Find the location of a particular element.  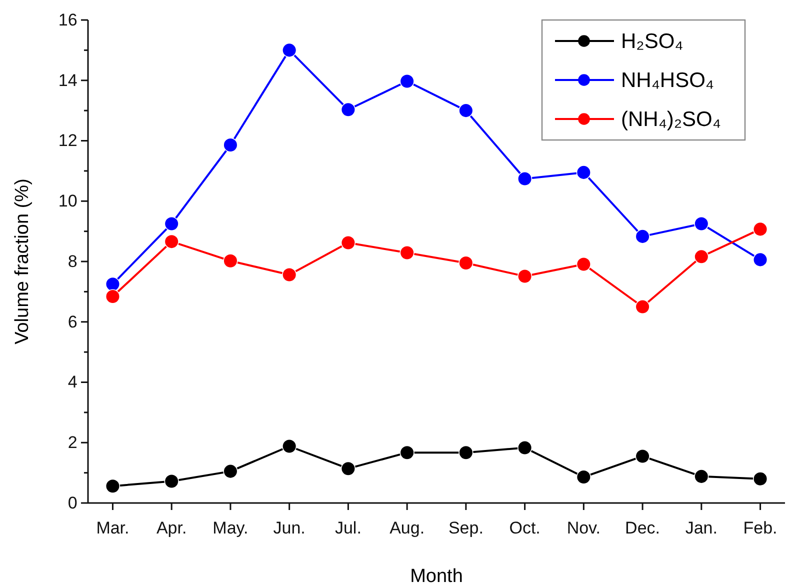

y-tick-label: 4 is located at coordinates (73, 382).